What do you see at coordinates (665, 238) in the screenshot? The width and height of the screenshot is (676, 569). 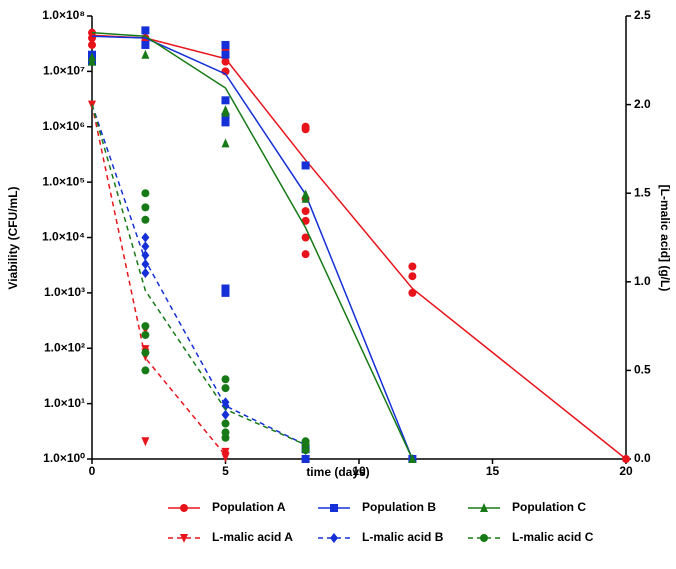 I see `y2-axis-label: [L-malic acid] (g/L)` at bounding box center [665, 238].